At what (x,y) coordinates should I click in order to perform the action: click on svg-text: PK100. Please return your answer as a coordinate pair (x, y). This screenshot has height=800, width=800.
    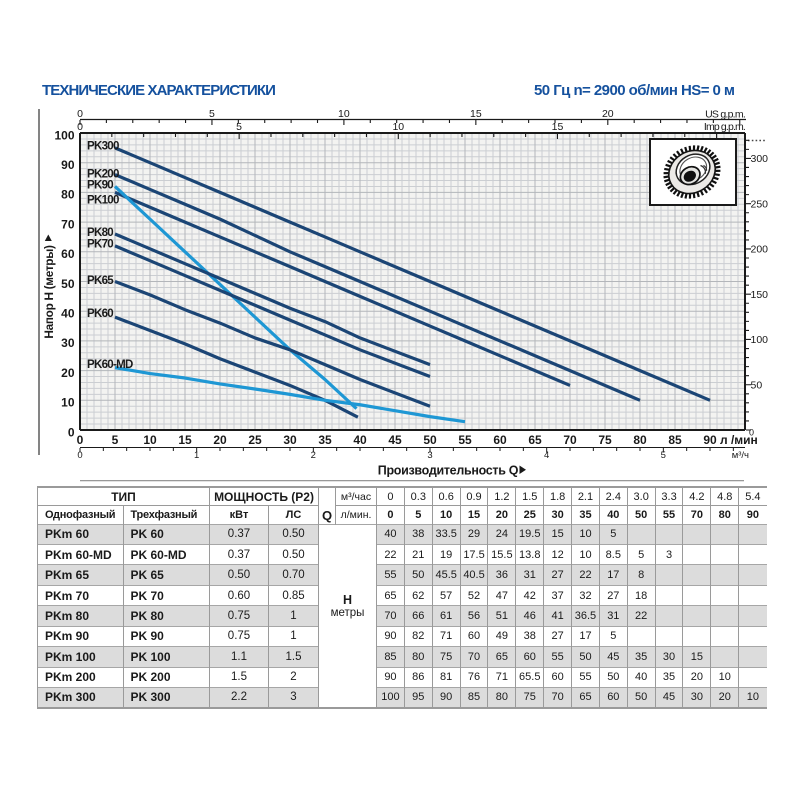
    Looking at the image, I should click on (103, 201).